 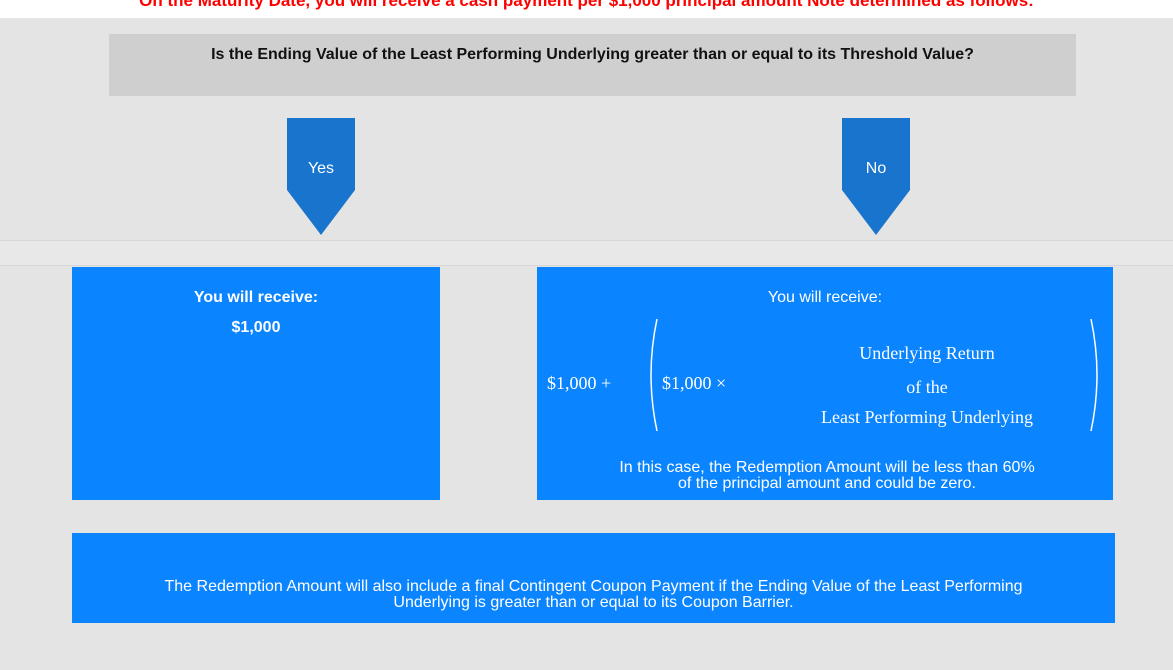 What do you see at coordinates (256, 327) in the screenshot?
I see `amount: $1,000` at bounding box center [256, 327].